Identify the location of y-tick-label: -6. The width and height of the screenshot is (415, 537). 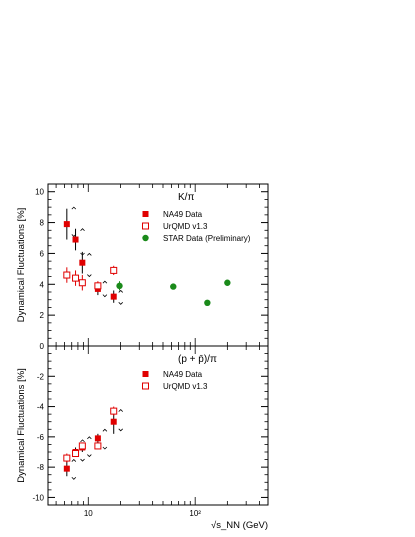
(41, 437).